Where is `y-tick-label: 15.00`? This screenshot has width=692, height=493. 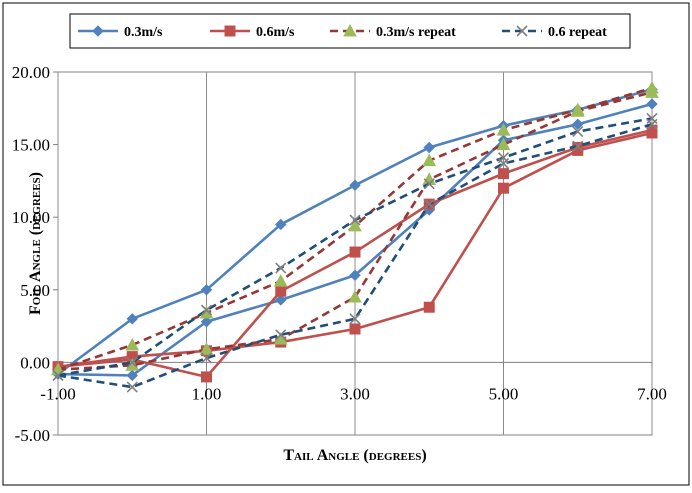
y-tick-label: 15.00 is located at coordinates (31, 145).